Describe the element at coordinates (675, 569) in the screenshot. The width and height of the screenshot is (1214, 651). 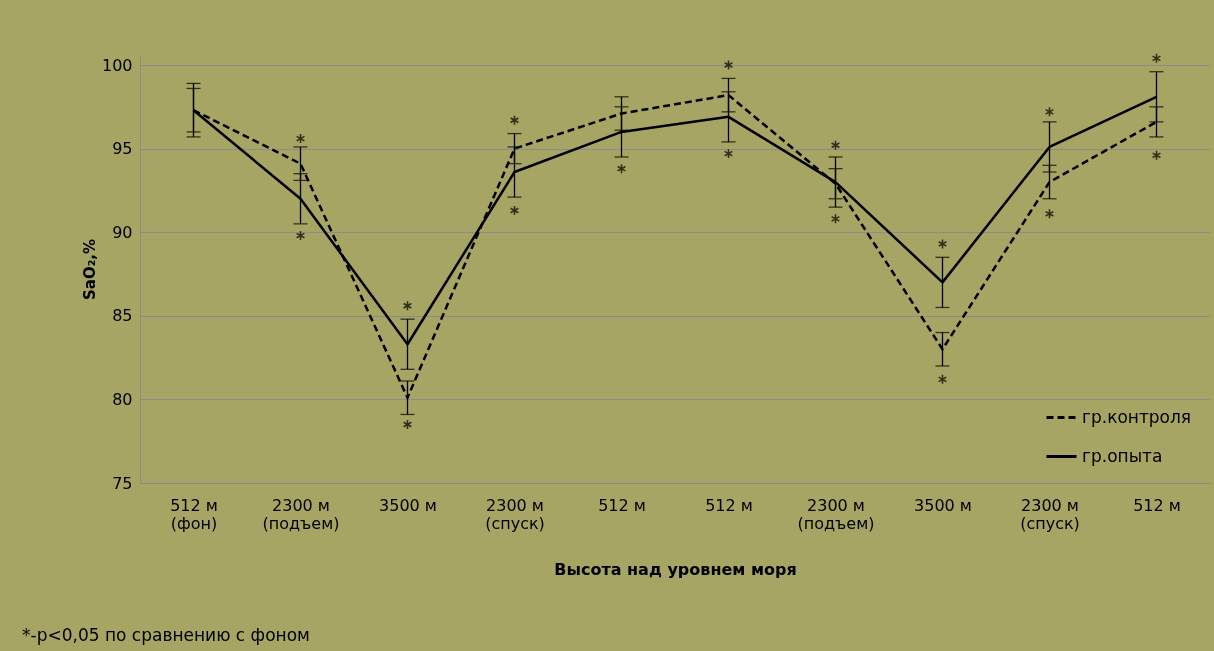
I see `x-axis-title: Высота над уровнем моря` at that location.